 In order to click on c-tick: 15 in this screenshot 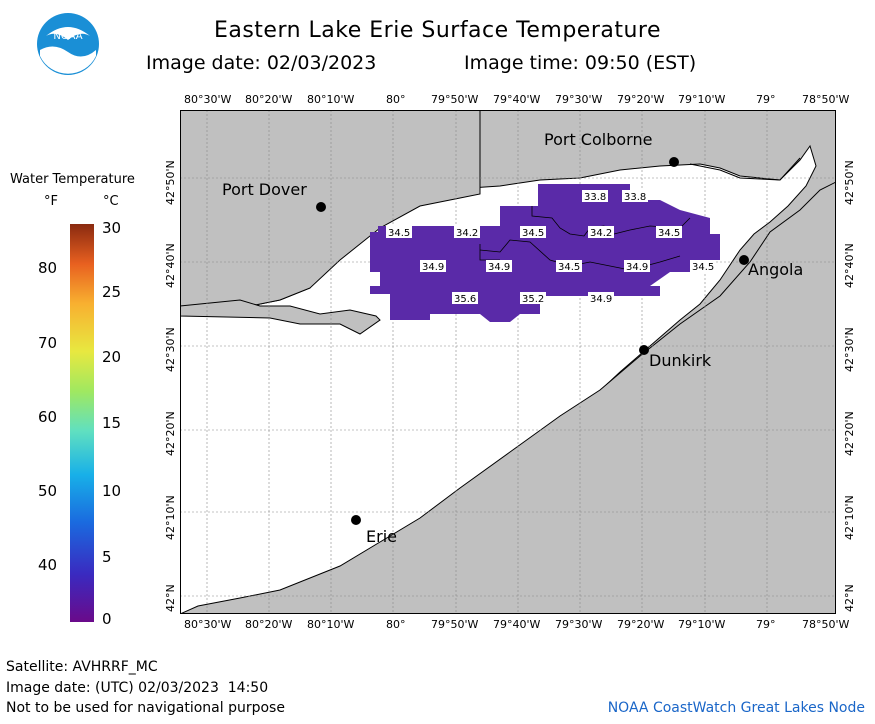, I will do `click(112, 423)`.